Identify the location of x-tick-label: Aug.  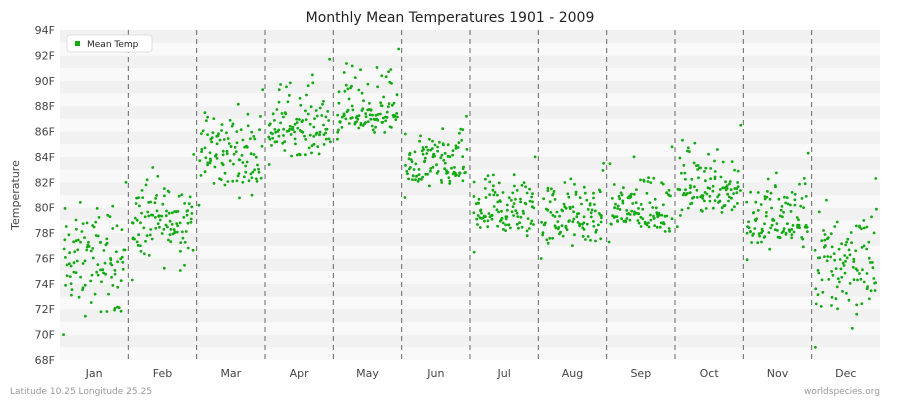
(572, 373).